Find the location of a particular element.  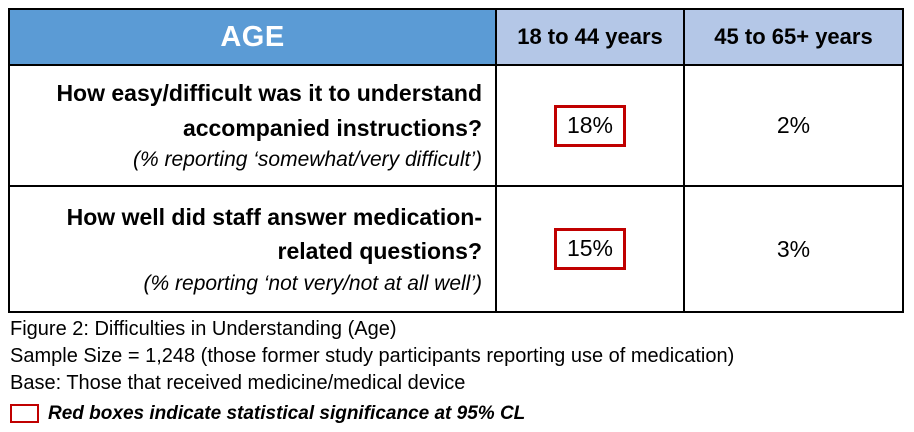

question-subnote: (% reporting ‘somewhat/very difficult’) is located at coordinates (307, 159).